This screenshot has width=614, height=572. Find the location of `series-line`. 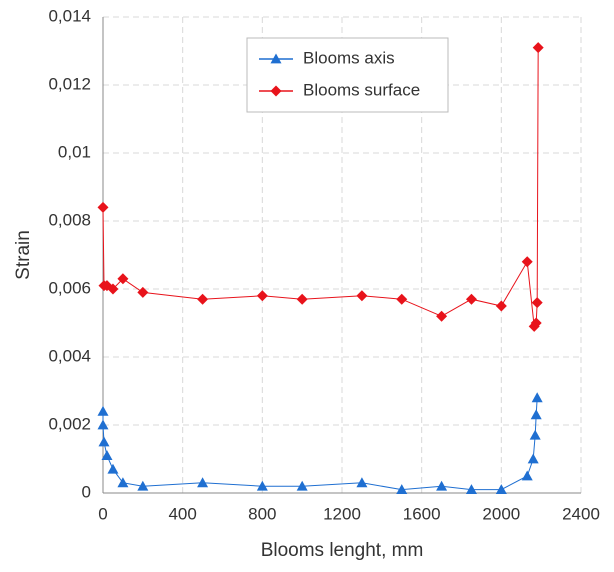

series-line is located at coordinates (320, 444).